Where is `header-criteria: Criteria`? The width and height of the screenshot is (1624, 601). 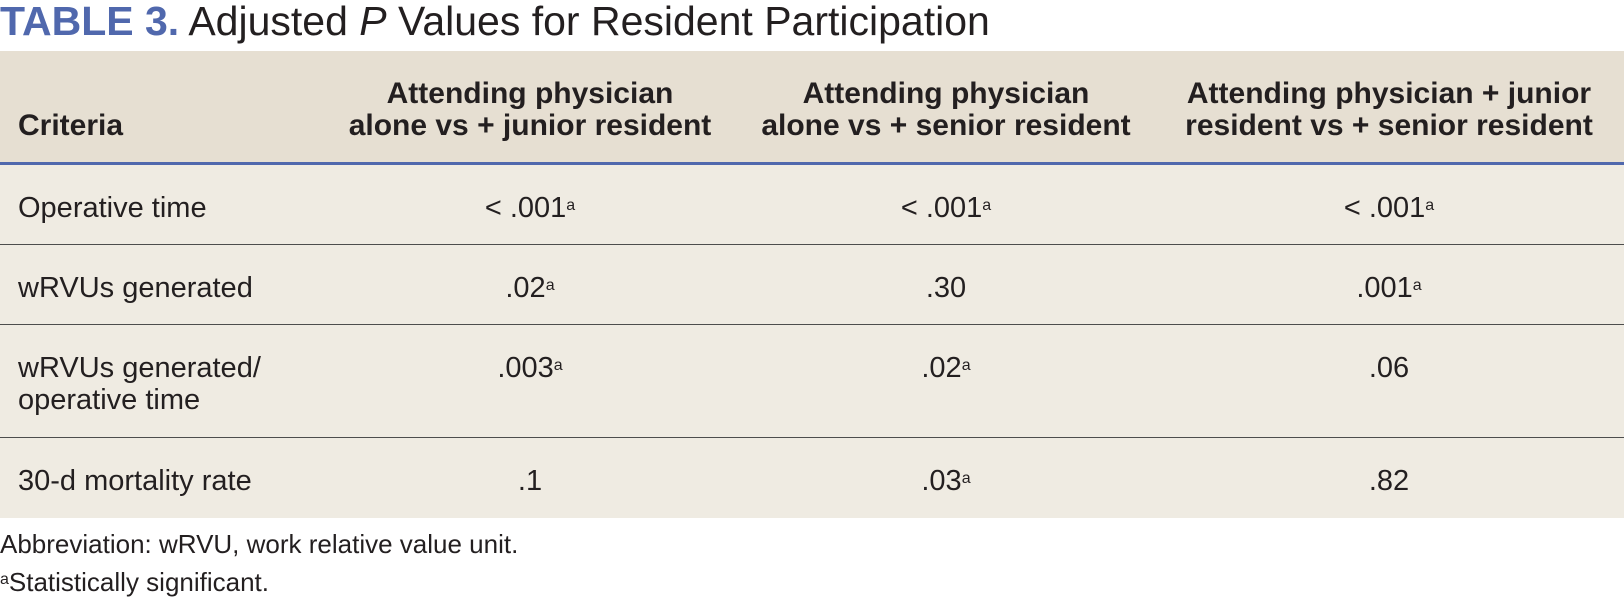
header-criteria: Criteria is located at coordinates (161, 106).